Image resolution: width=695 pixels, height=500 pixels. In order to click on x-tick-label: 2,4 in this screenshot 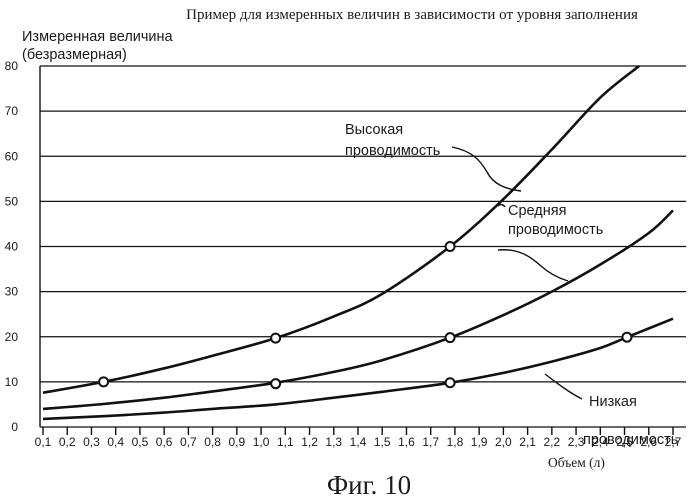, I will do `click(600, 442)`.